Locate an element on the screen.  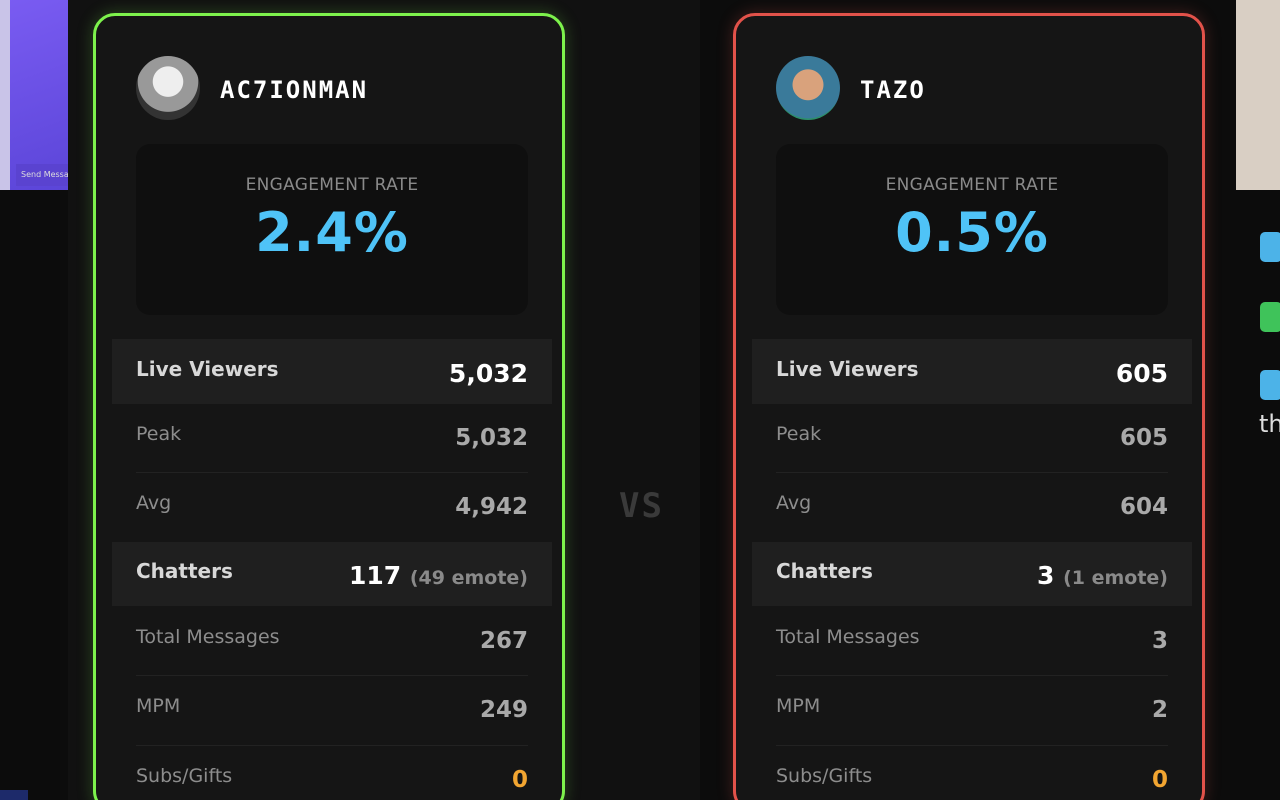
stat-row: MPM 249 is located at coordinates (332, 710).